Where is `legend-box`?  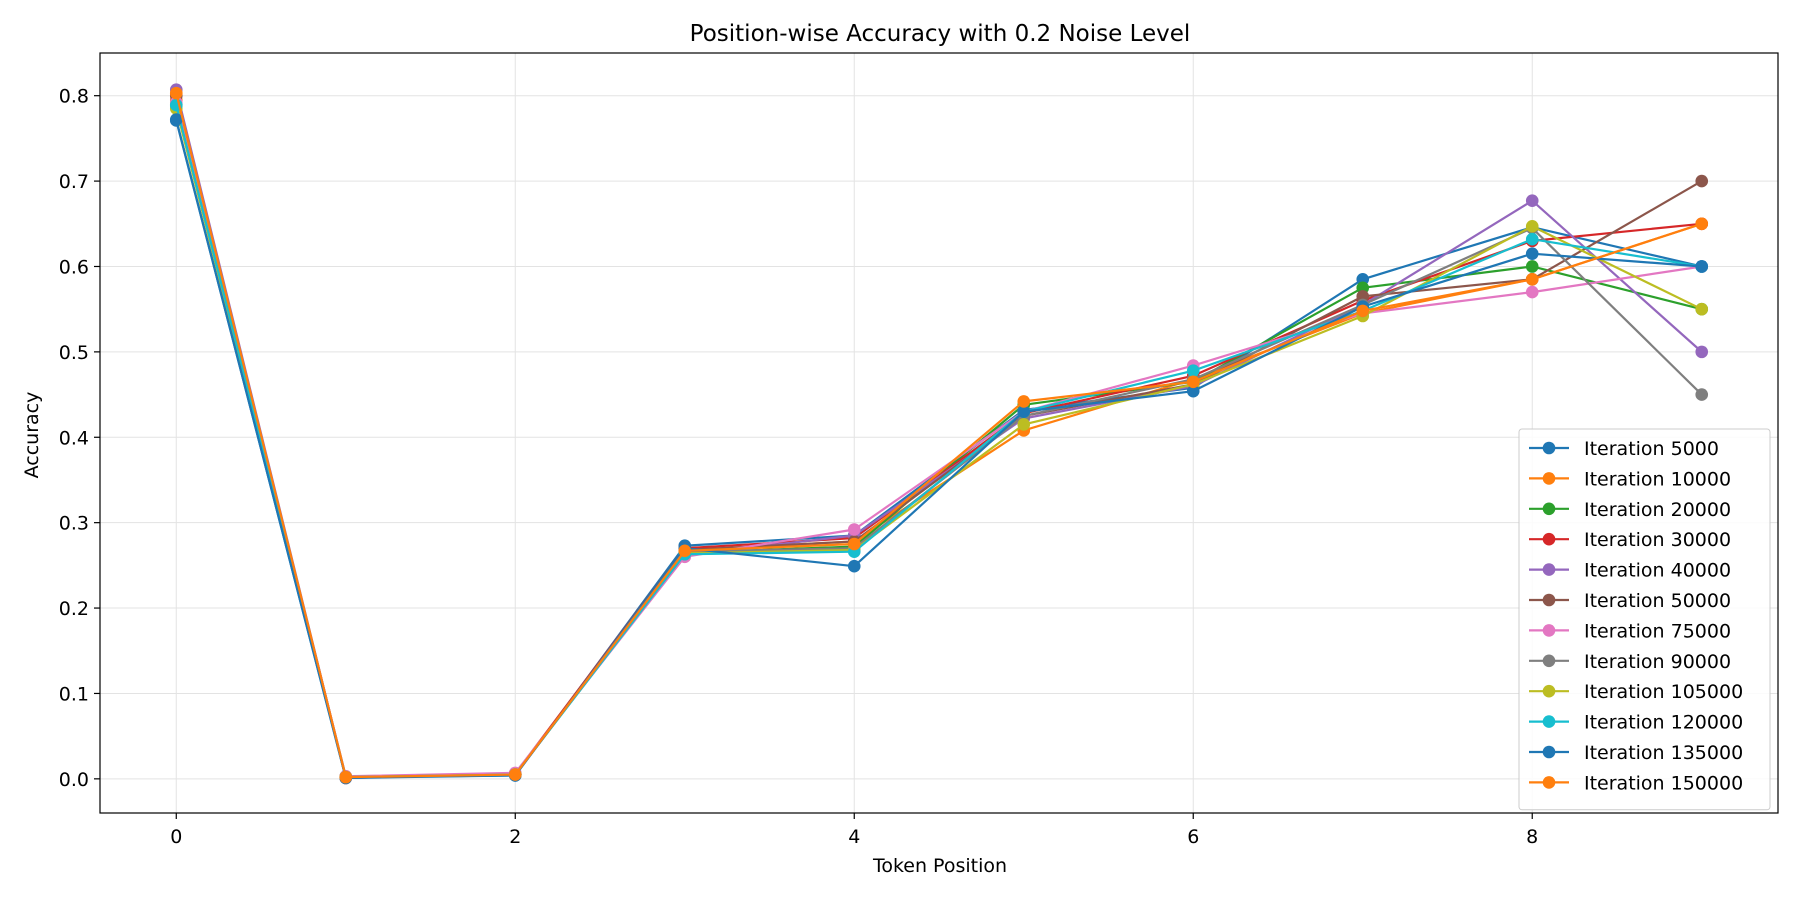
legend-box is located at coordinates (1644, 619).